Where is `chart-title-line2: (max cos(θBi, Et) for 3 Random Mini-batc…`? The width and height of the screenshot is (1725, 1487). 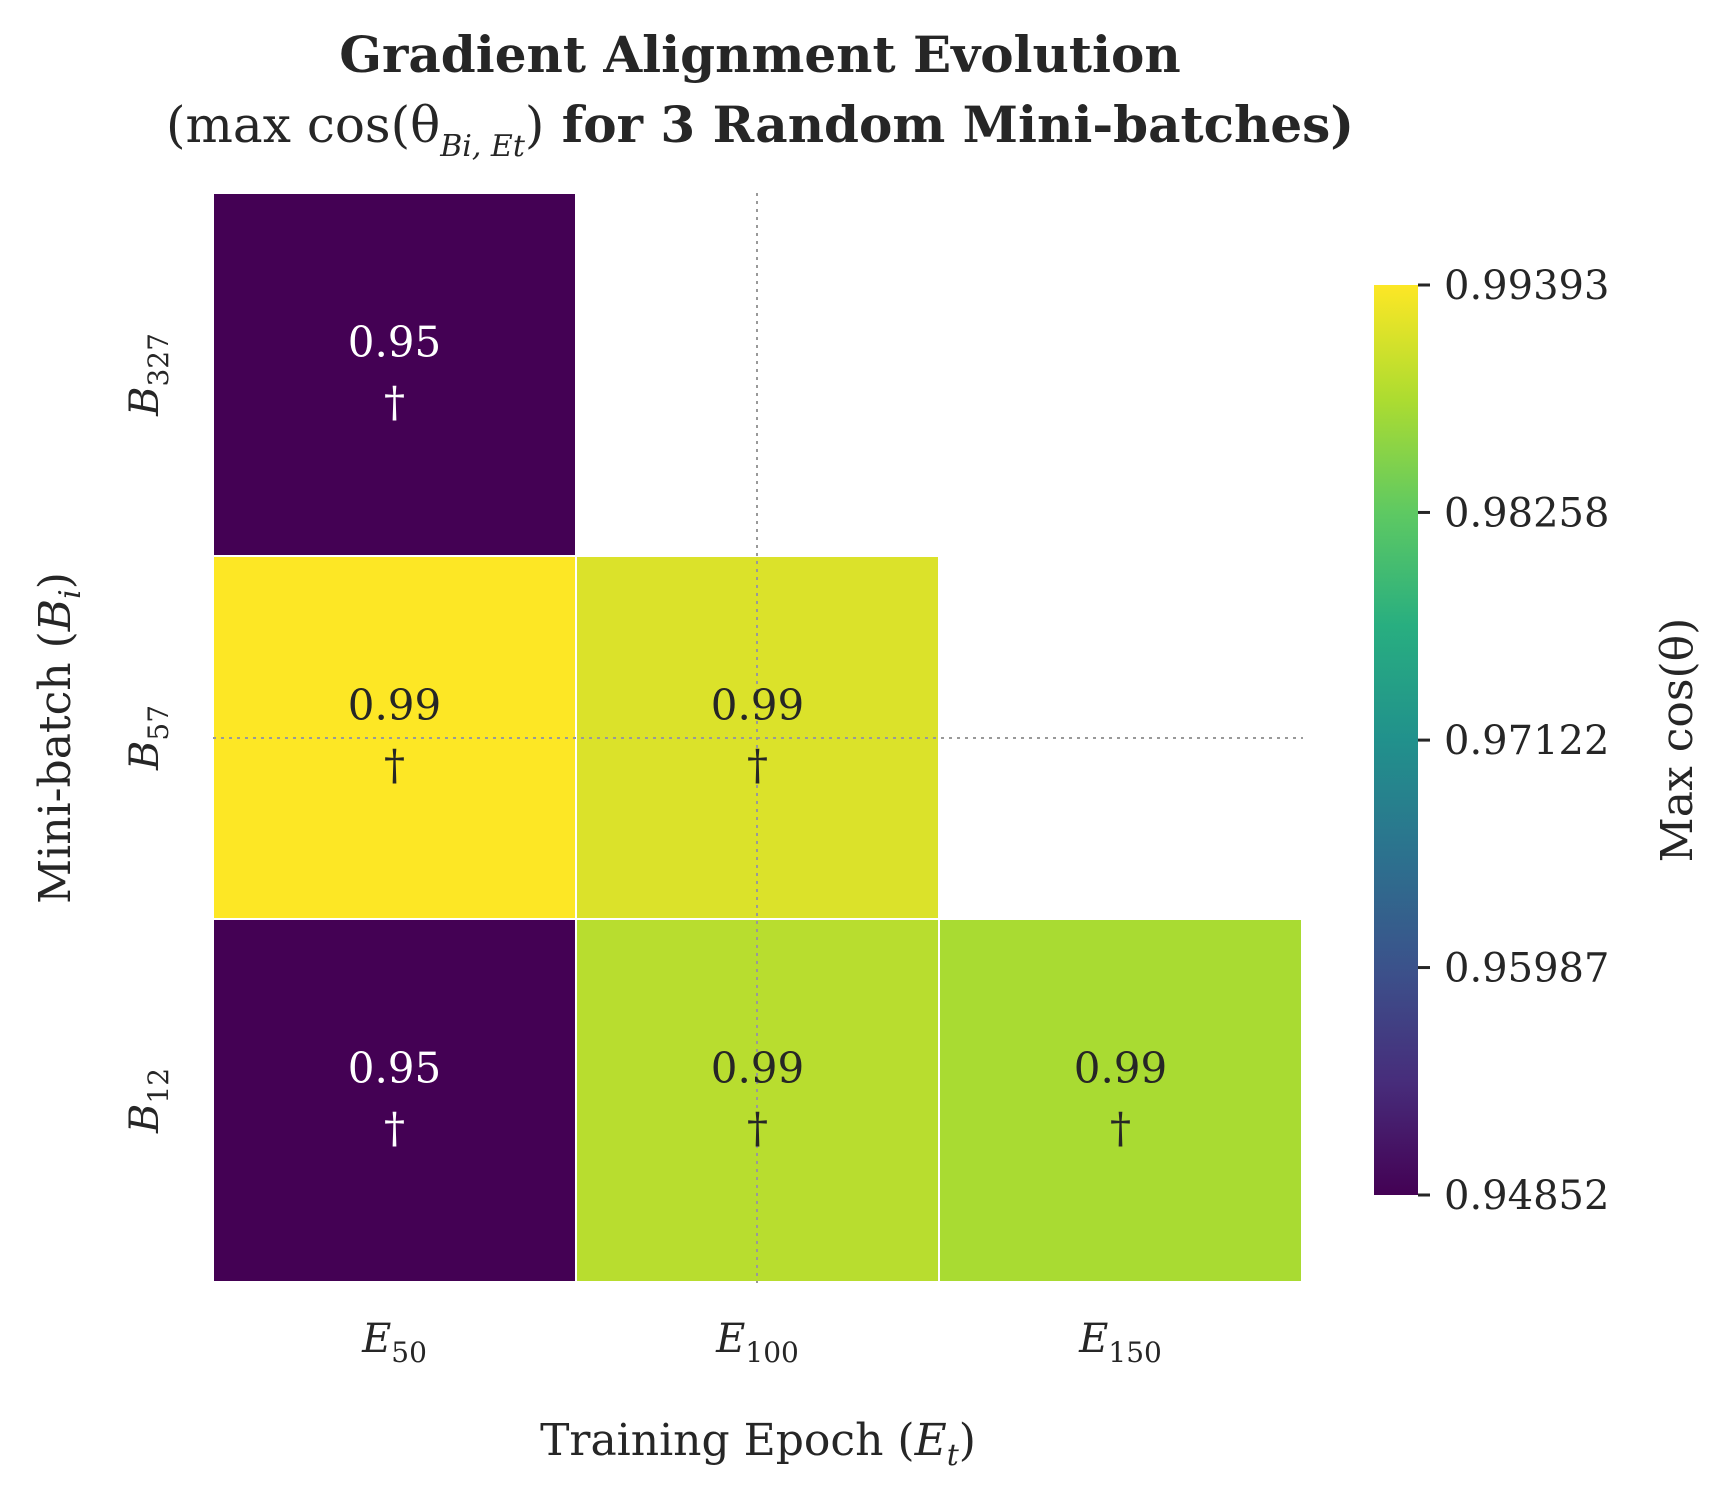
chart-title-line2: (max cos(θBi, Et) for 3 Random Mini-batc… is located at coordinates (760, 129).